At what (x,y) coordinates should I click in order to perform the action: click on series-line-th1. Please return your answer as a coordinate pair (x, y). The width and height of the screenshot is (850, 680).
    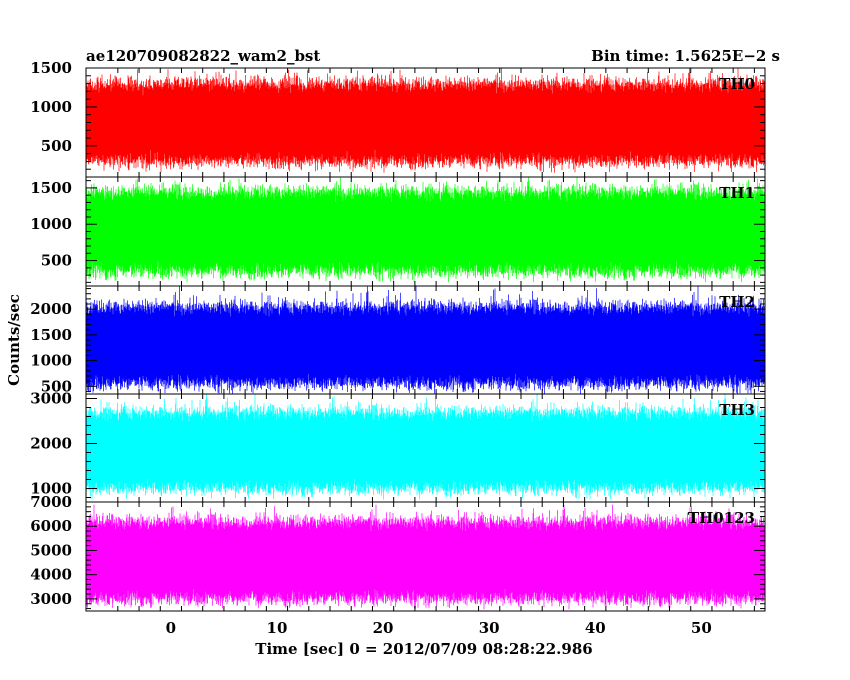
    Looking at the image, I should click on (425, 230).